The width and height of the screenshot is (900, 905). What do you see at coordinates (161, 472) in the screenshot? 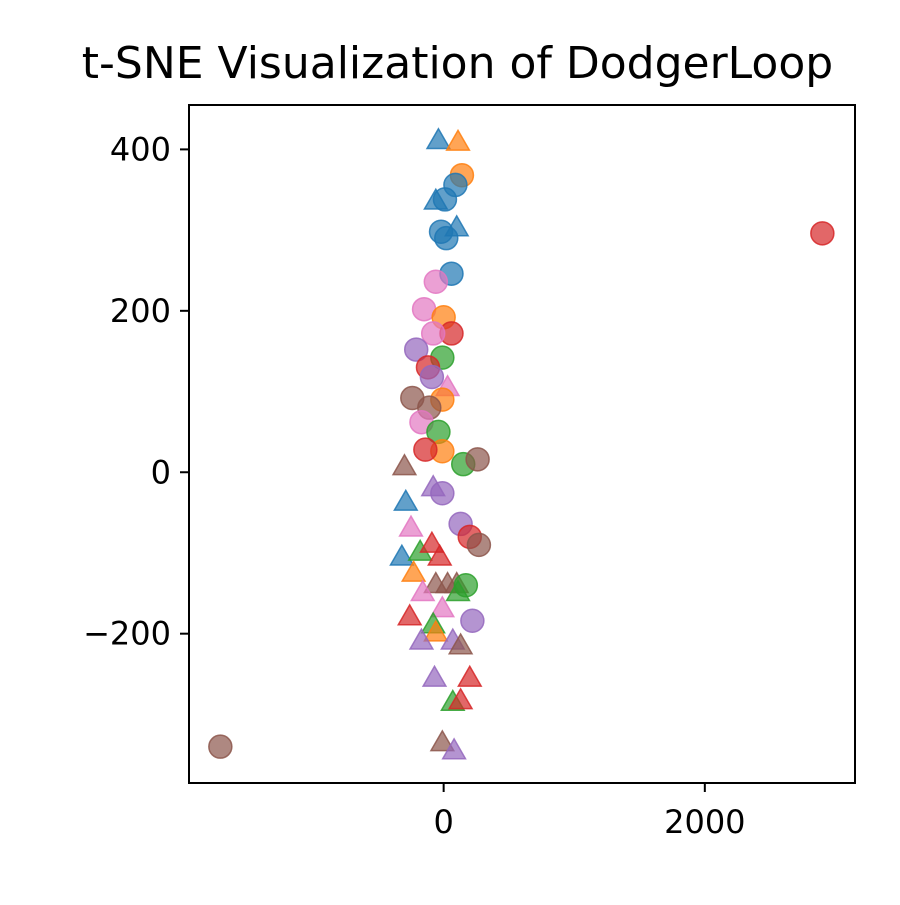
I see `y-tick-label: 0` at bounding box center [161, 472].